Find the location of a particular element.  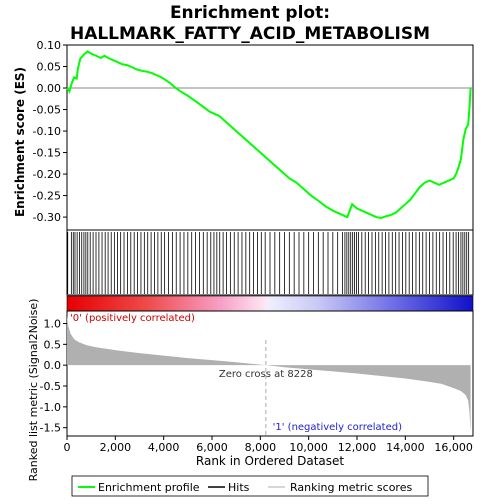

legend-box is located at coordinates (250, 486).